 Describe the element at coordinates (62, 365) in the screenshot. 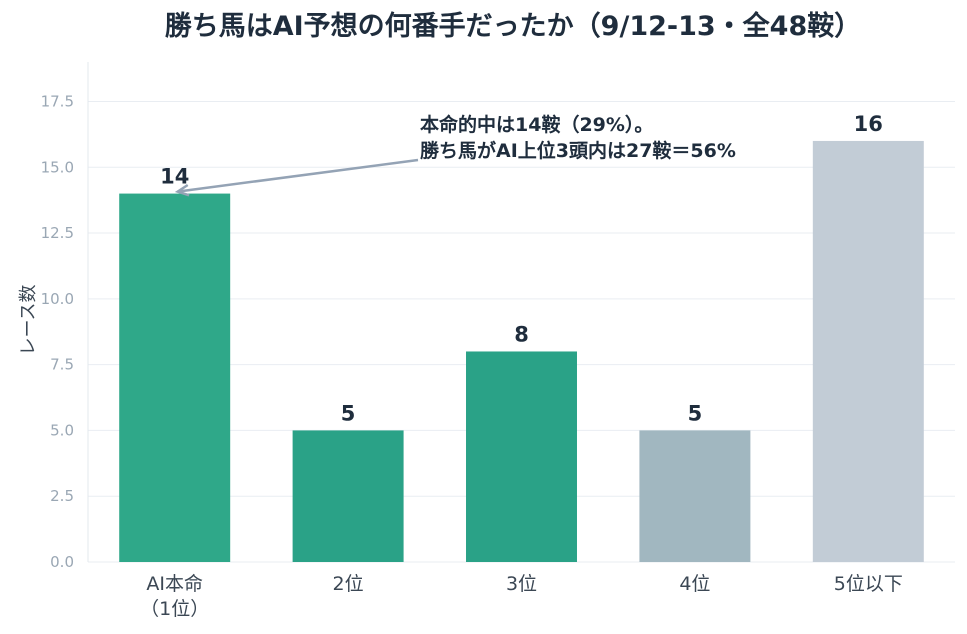

I see `y-tick-label: 7.5` at that location.